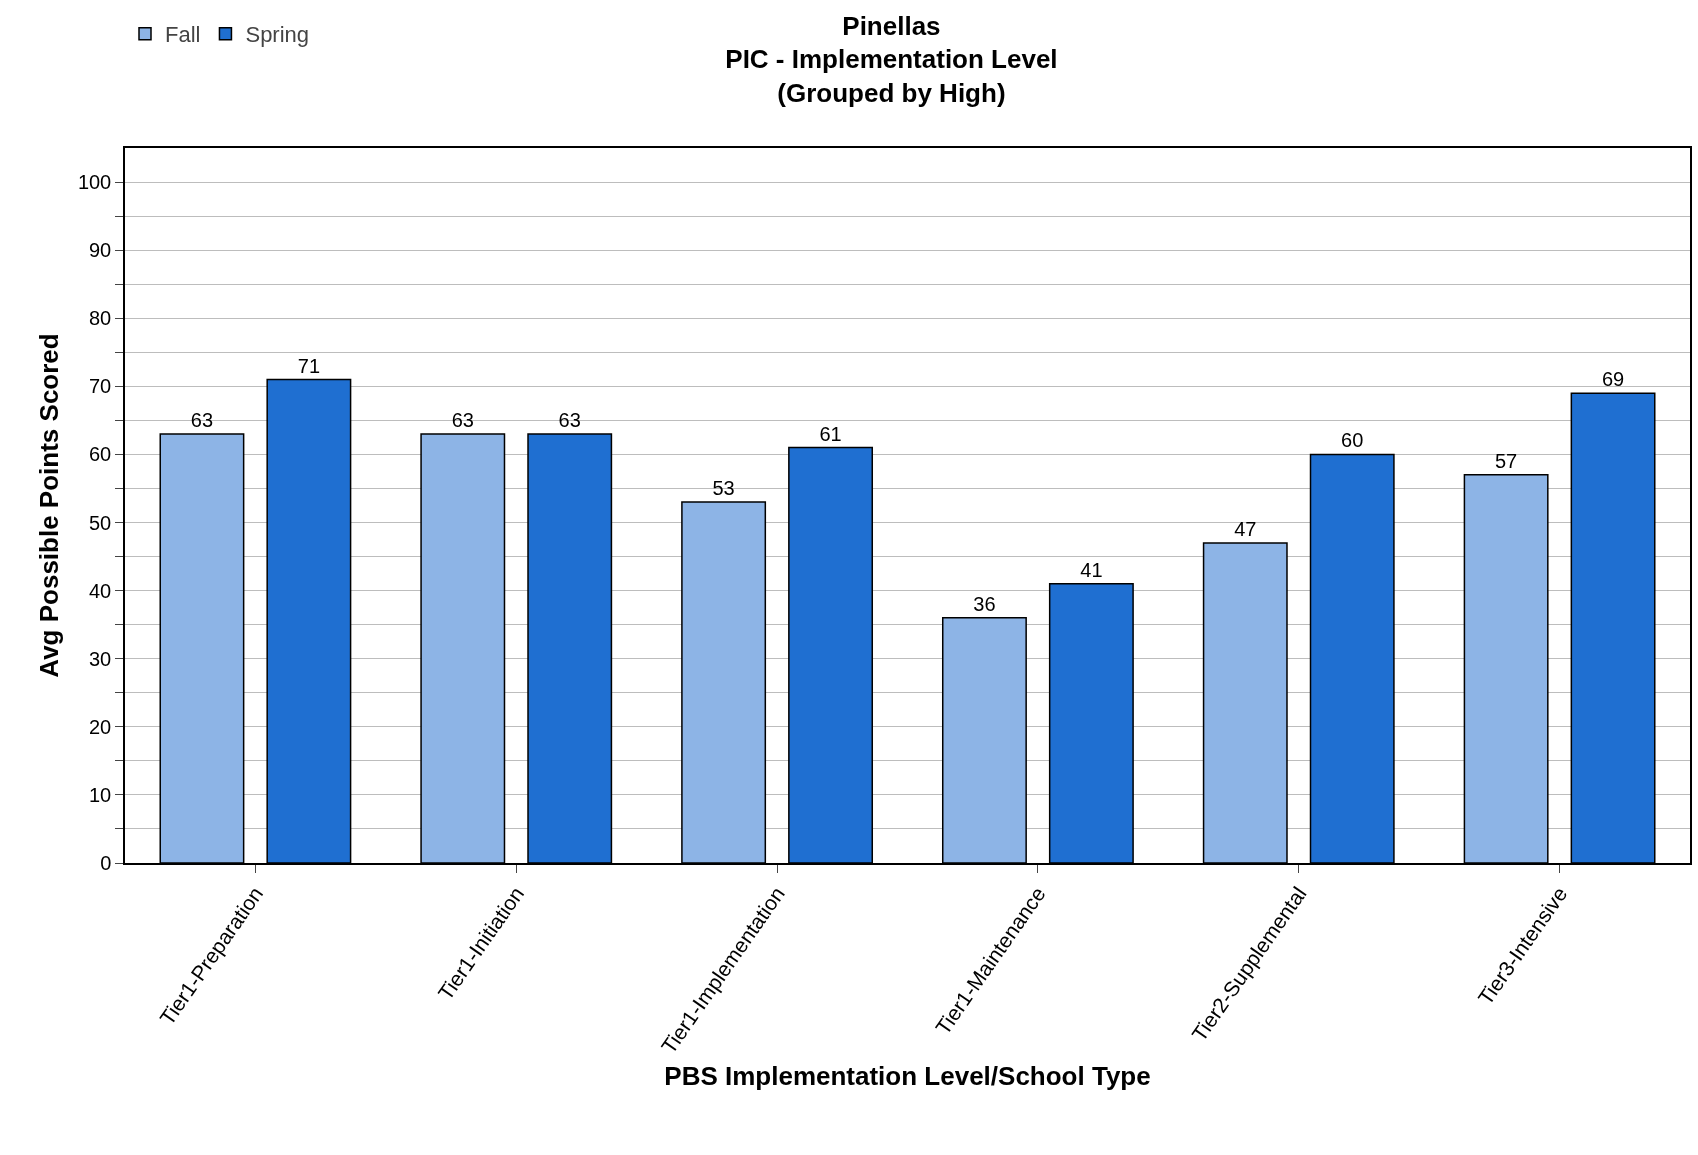 This screenshot has width=1698, height=1155. Describe the element at coordinates (723, 488) in the screenshot. I see `data-label: 53` at that location.